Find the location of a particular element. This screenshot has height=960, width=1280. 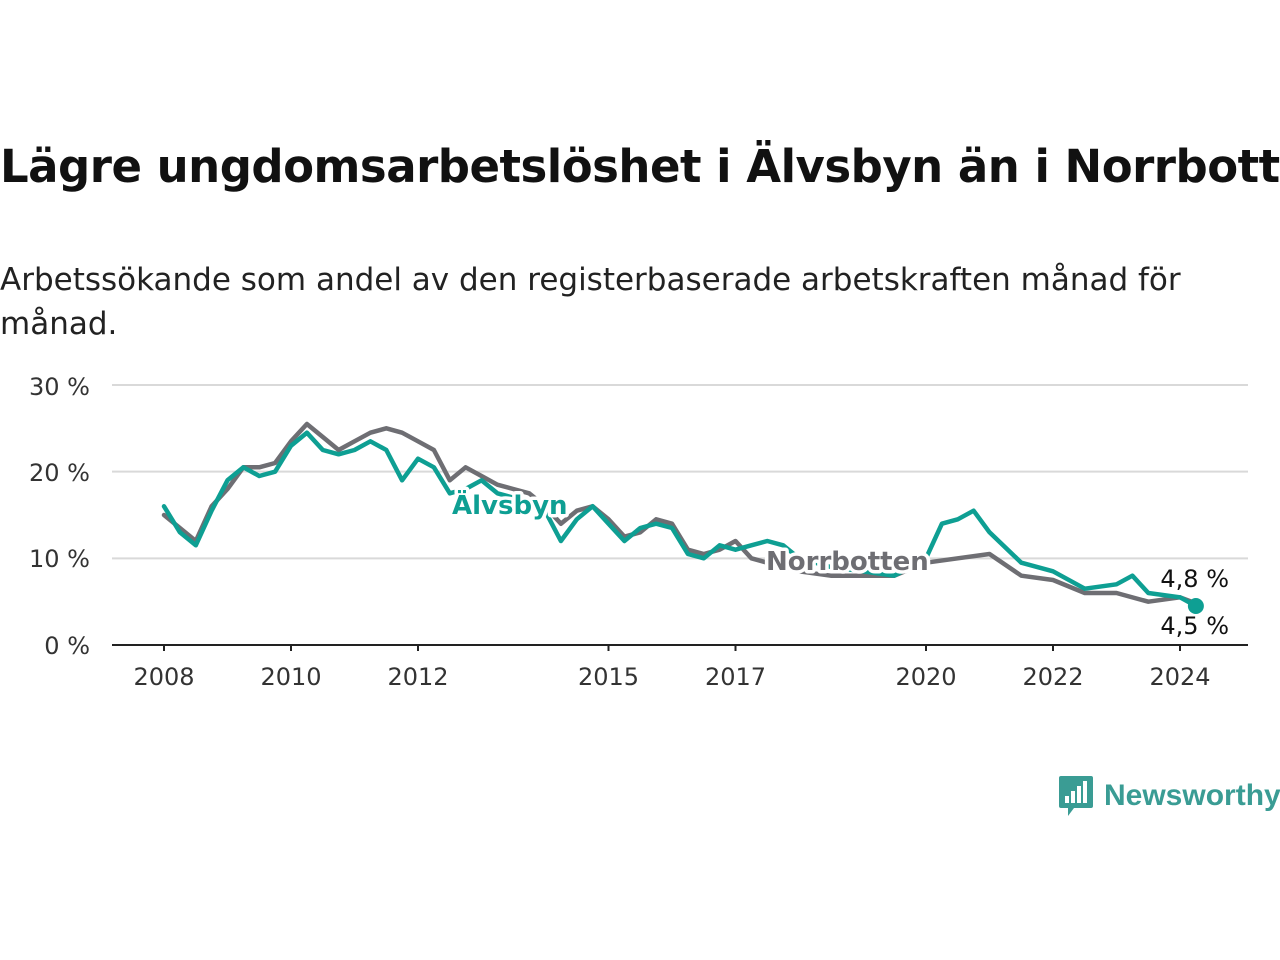

y-axis: 0 % 10 % 20 % 30 % is located at coordinates (59, 516).